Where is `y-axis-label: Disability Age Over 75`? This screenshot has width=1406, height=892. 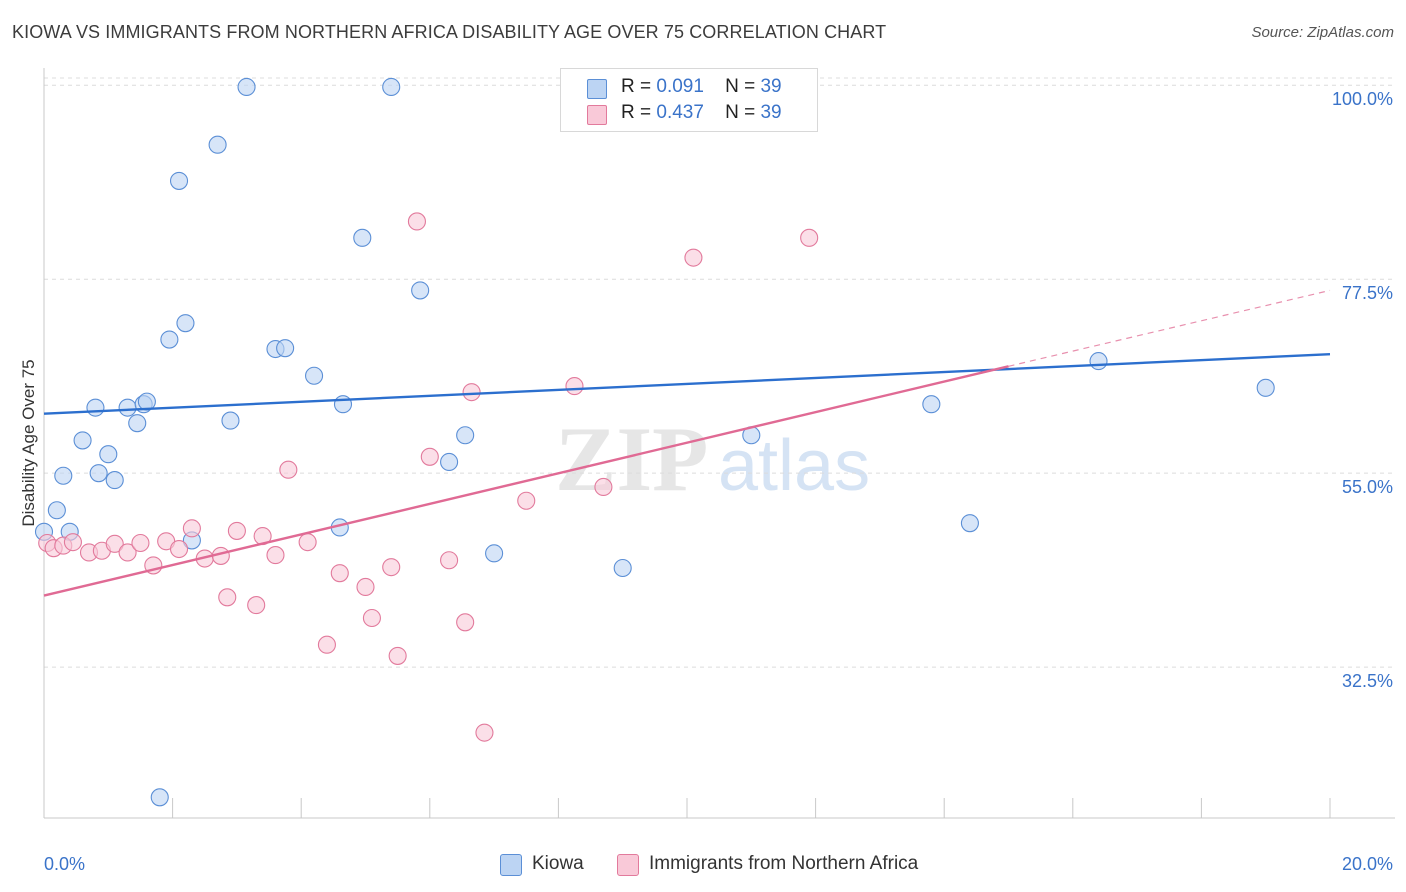 y-axis-label: Disability Age Over 75 is located at coordinates (28, 442).